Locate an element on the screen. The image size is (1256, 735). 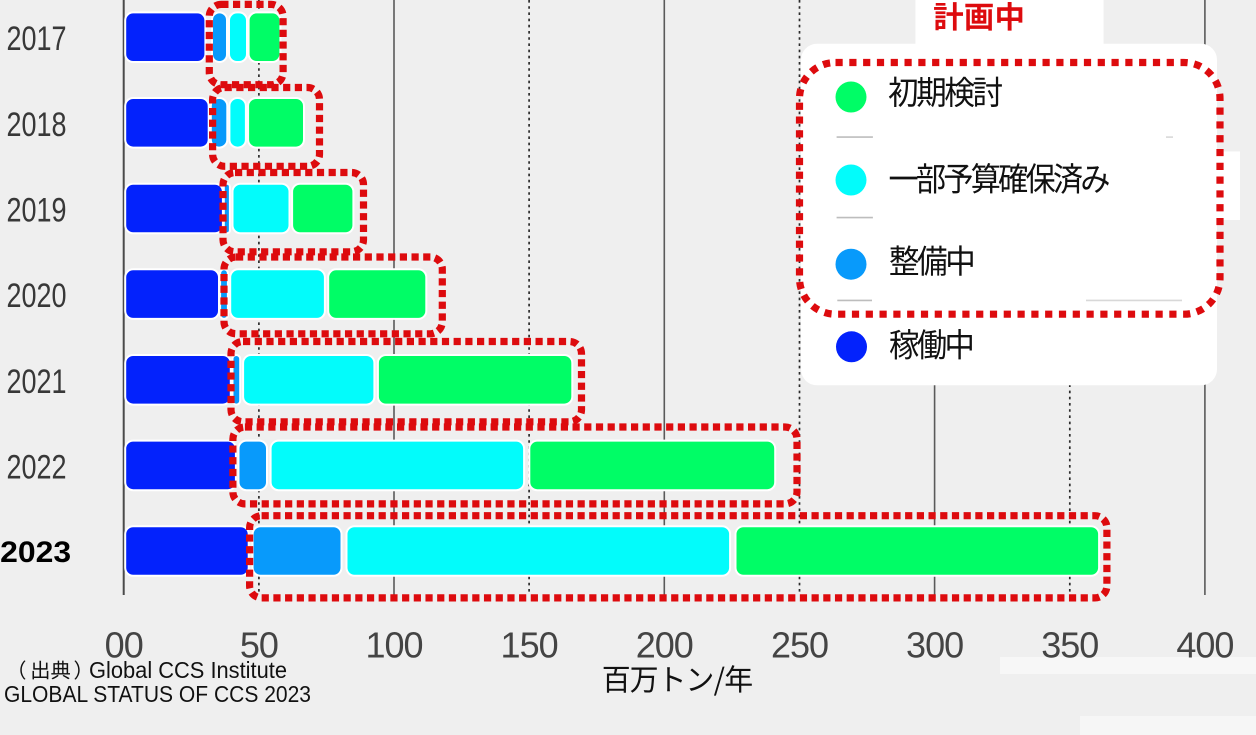
svg-text: 300 is located at coordinates (934, 645).